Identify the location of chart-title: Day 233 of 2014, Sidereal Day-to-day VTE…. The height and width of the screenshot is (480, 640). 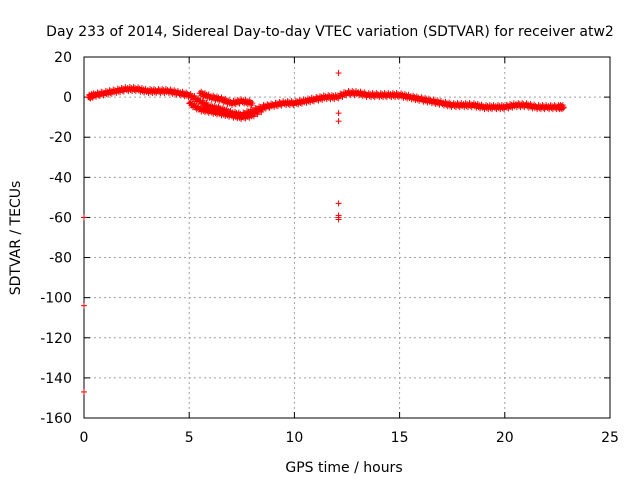
(330, 32).